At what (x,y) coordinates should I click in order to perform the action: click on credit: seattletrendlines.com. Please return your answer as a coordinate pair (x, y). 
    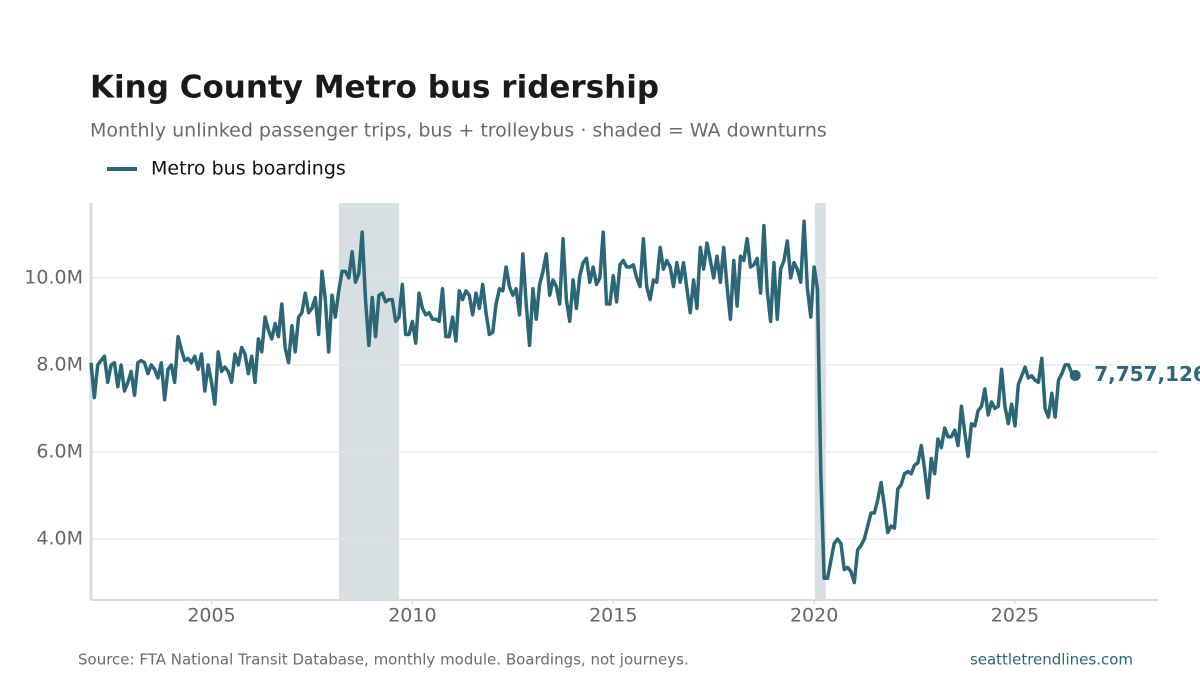
    Looking at the image, I should click on (1051, 660).